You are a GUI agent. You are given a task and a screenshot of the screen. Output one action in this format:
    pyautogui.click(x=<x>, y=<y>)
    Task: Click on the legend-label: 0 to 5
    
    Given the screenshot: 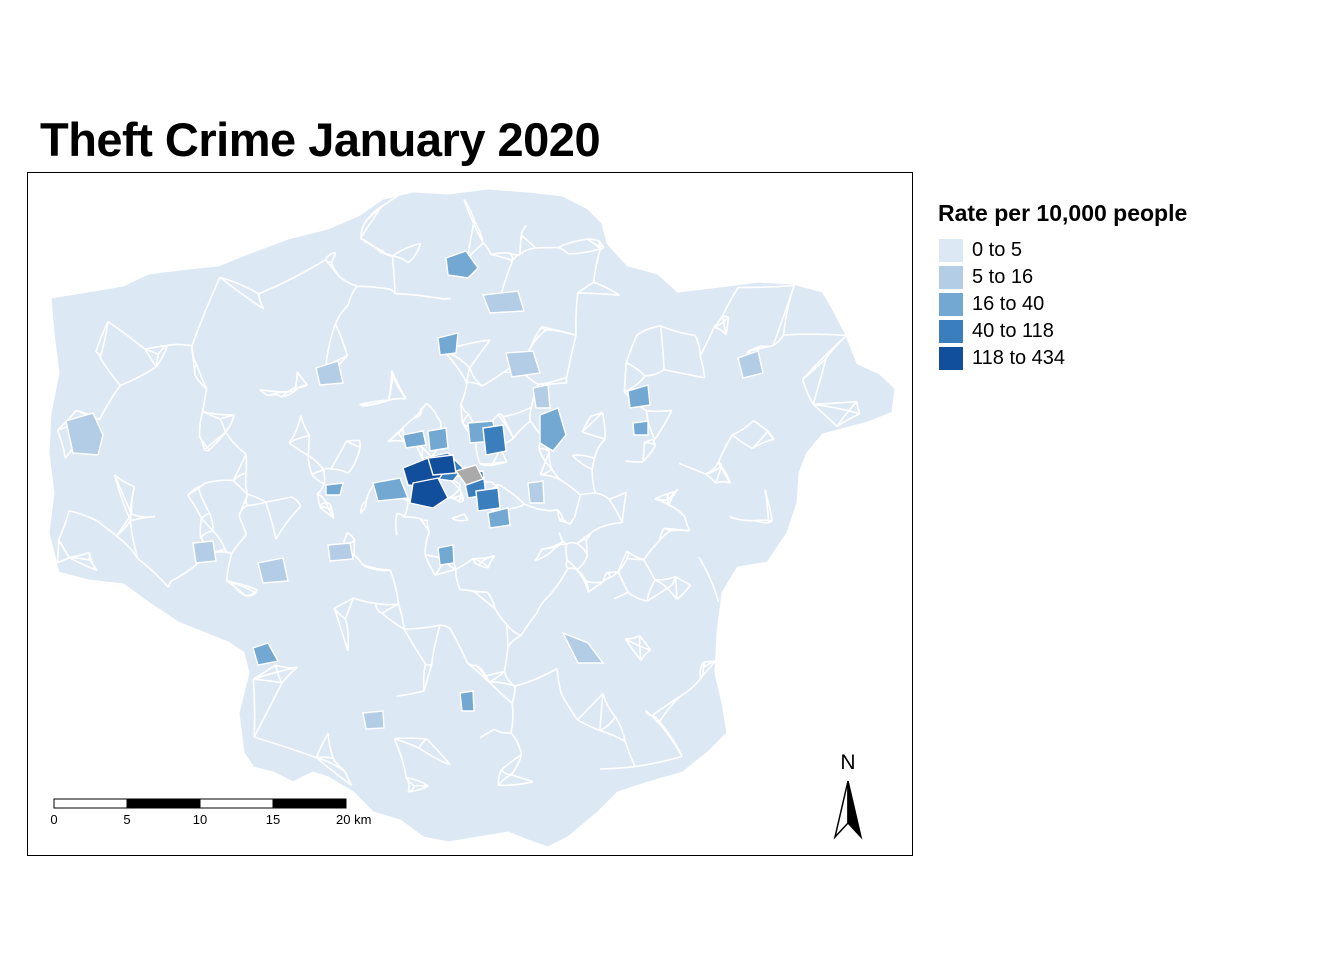 What is the action you would take?
    pyautogui.click(x=997, y=250)
    